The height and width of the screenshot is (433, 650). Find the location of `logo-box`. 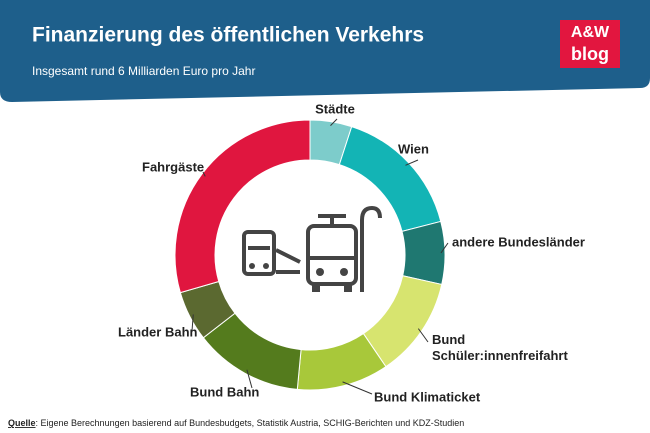

logo-box is located at coordinates (590, 44).